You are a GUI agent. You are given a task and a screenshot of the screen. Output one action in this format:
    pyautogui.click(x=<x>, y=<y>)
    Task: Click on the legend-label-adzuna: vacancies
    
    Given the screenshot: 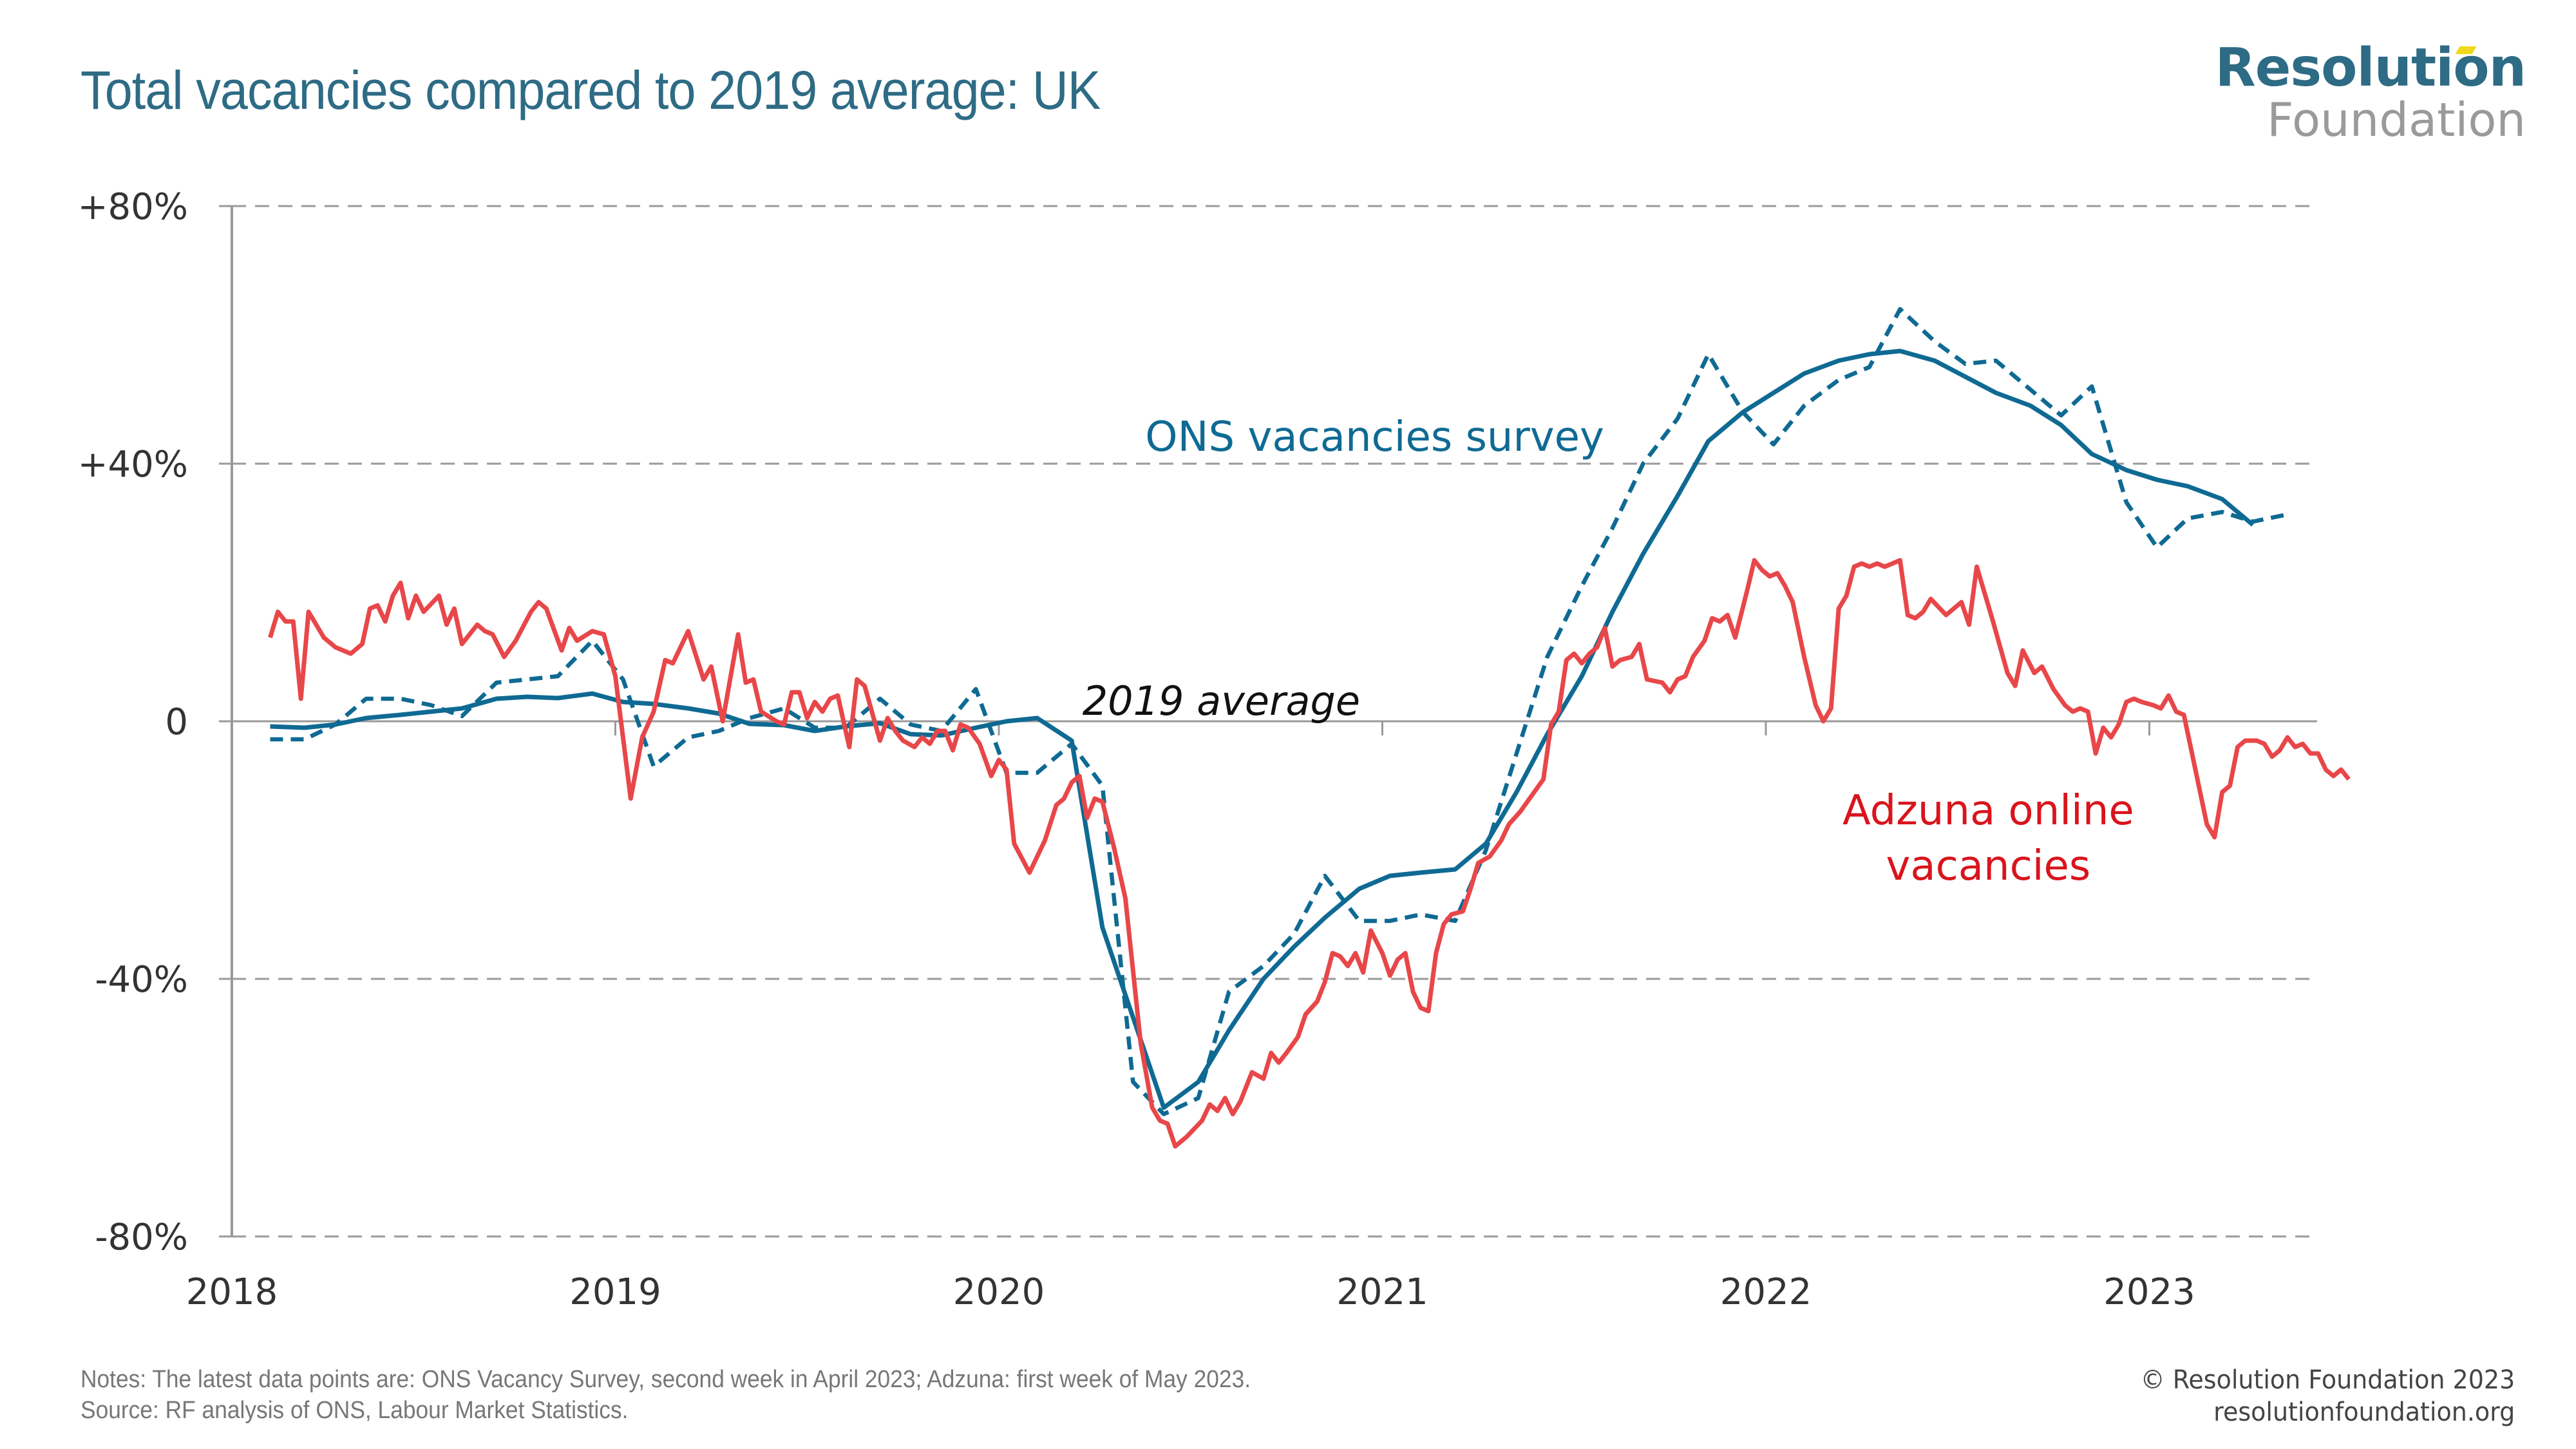 What is the action you would take?
    pyautogui.click(x=1989, y=866)
    